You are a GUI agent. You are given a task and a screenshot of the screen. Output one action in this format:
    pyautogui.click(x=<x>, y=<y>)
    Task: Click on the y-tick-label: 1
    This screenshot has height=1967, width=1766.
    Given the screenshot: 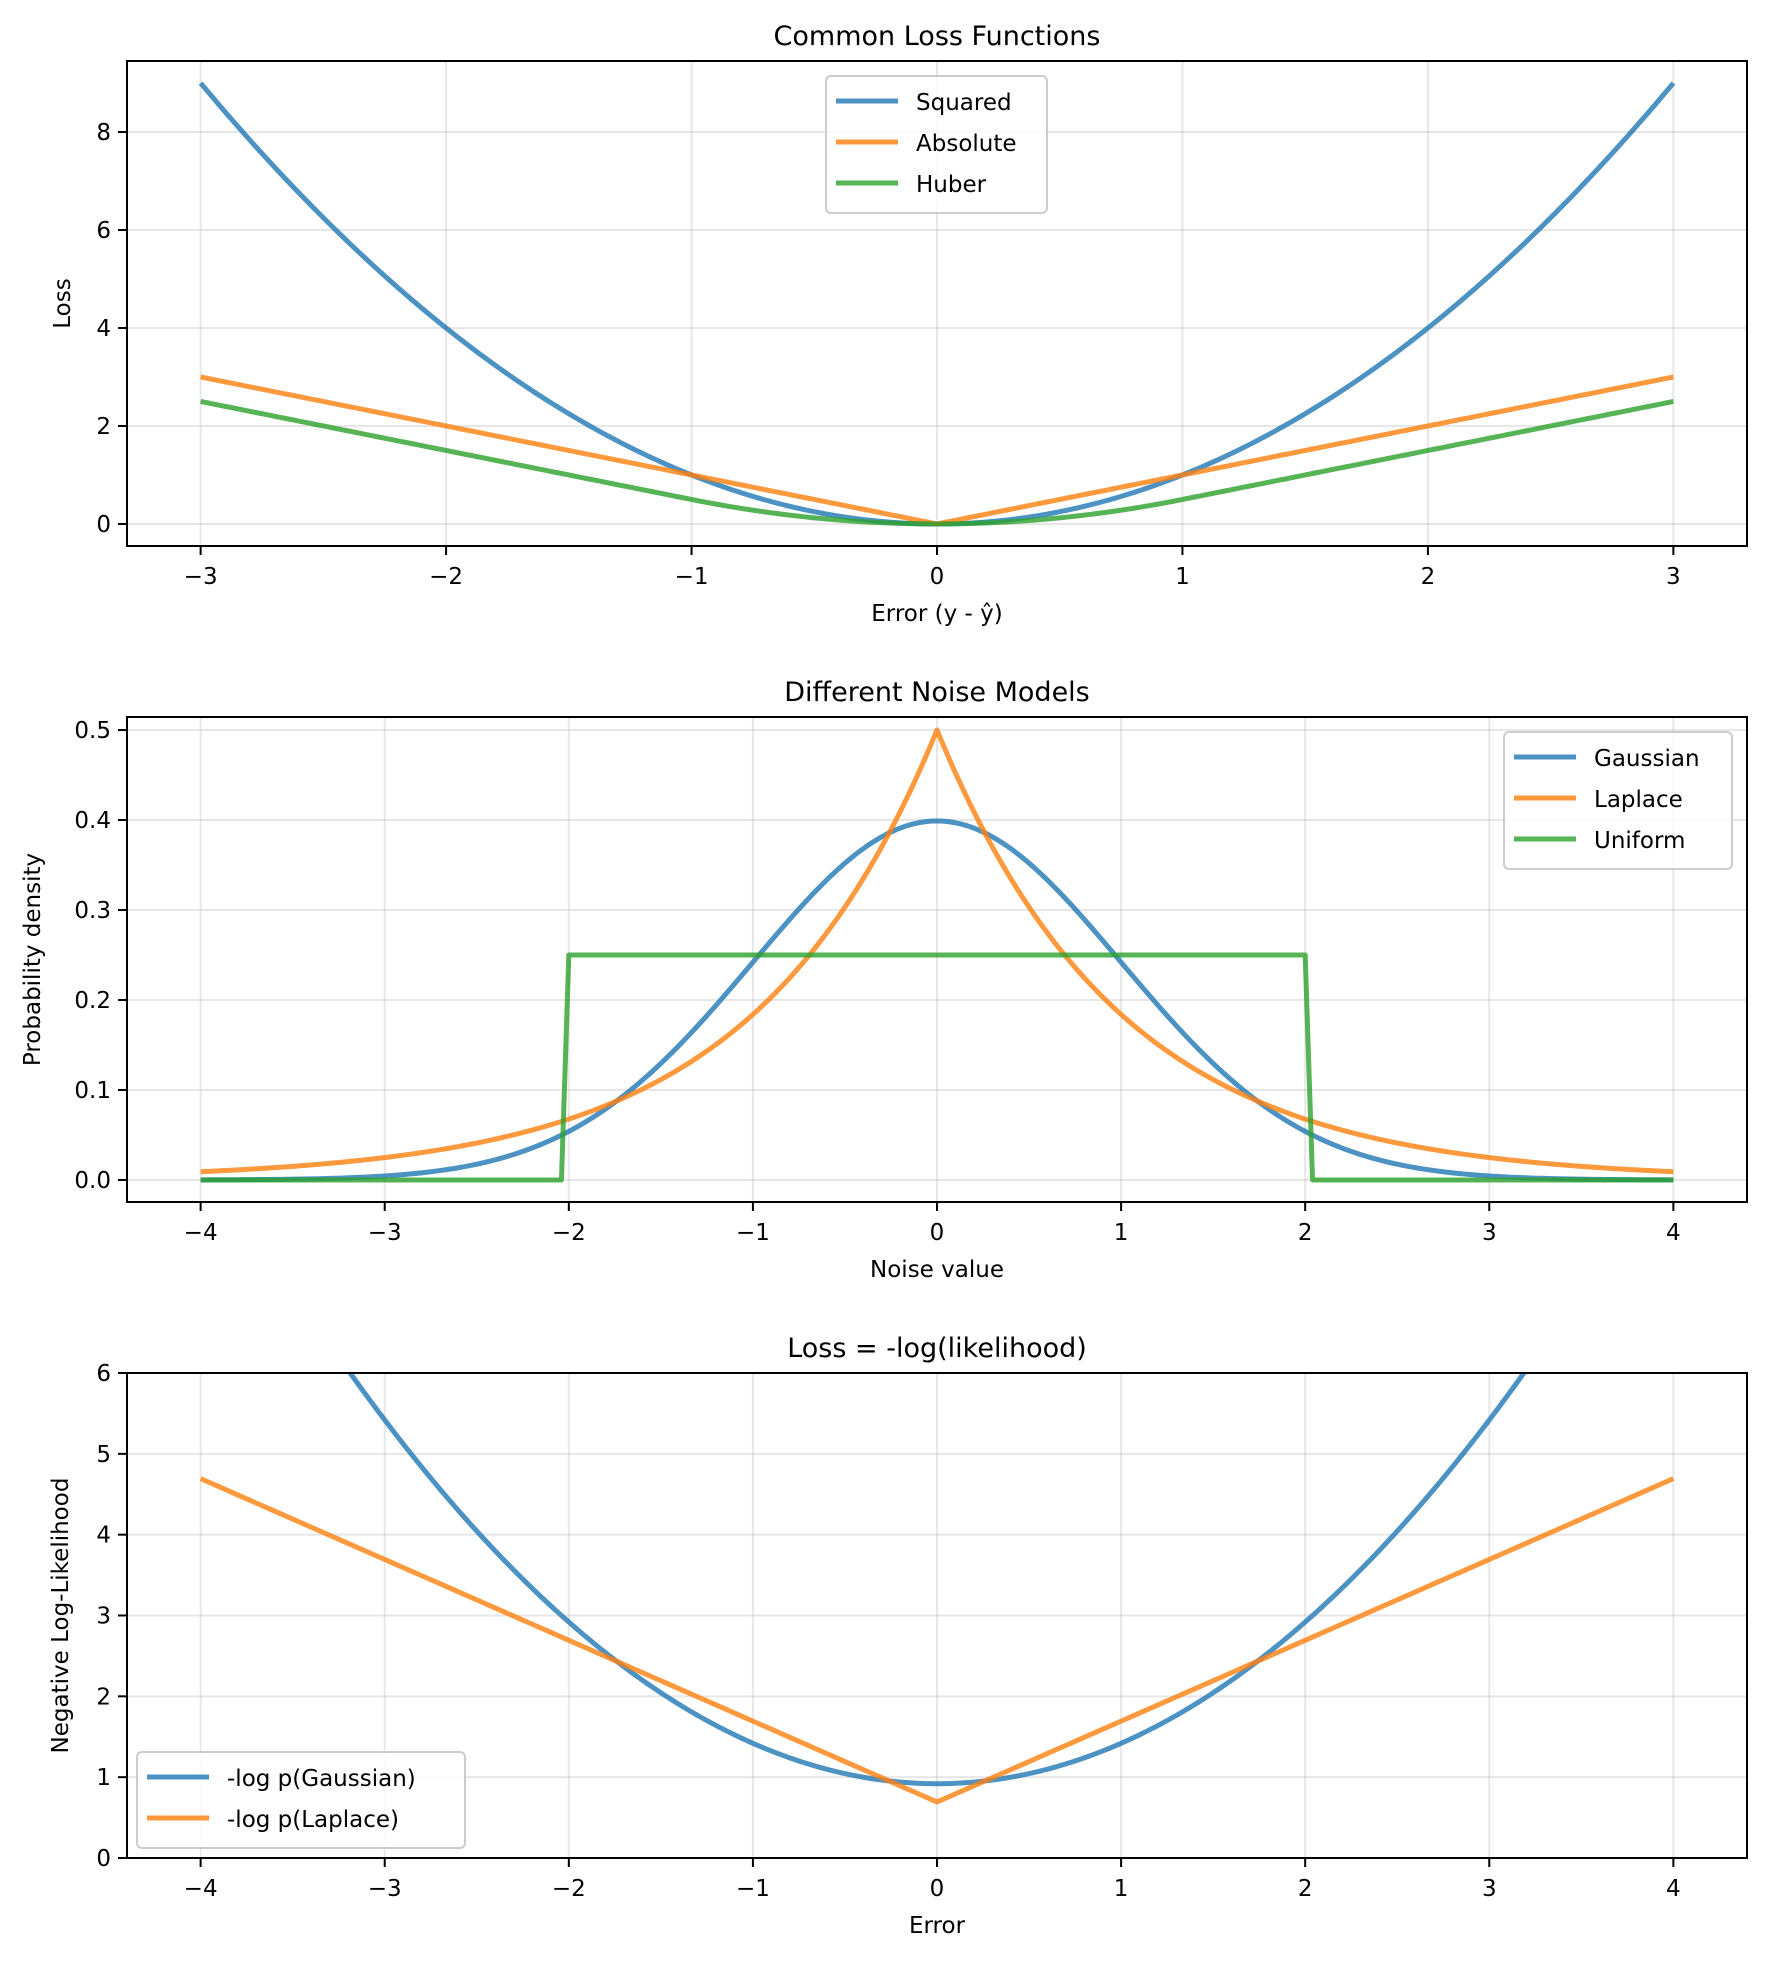 What is the action you would take?
    pyautogui.click(x=103, y=1778)
    